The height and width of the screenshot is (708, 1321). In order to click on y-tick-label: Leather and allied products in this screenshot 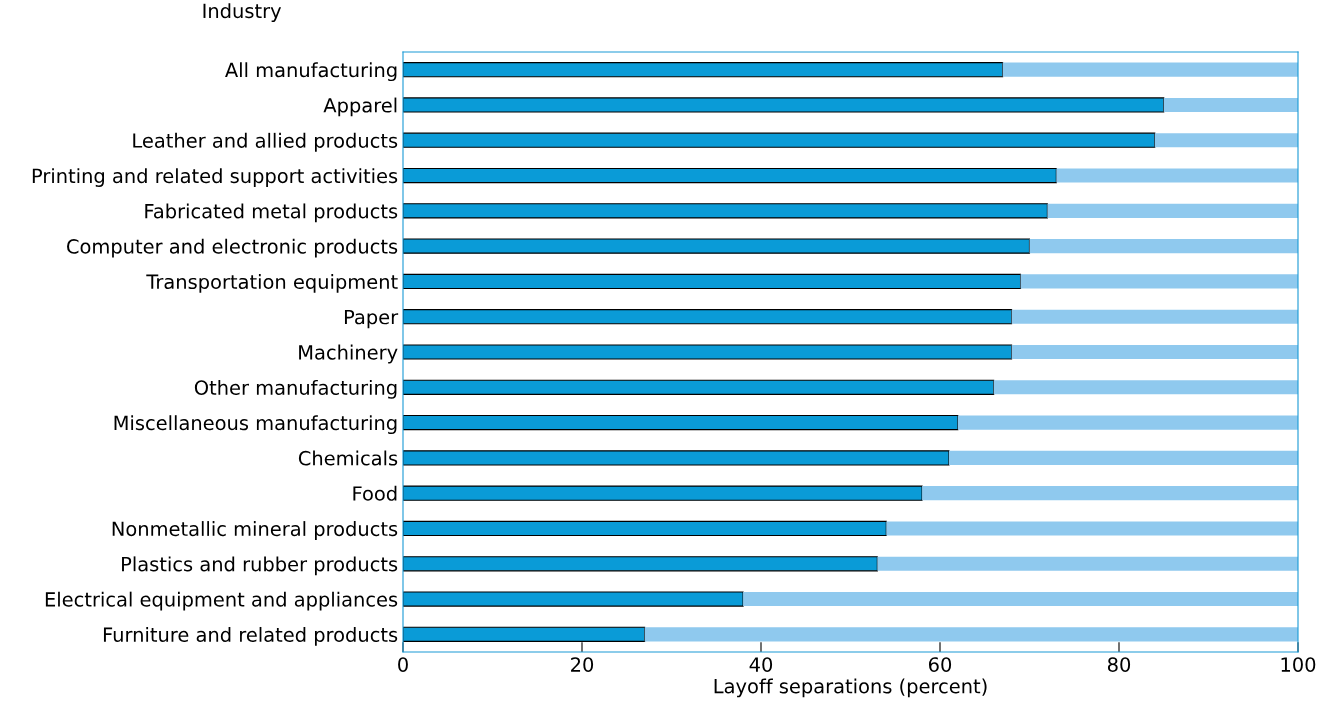, I will do `click(265, 142)`.